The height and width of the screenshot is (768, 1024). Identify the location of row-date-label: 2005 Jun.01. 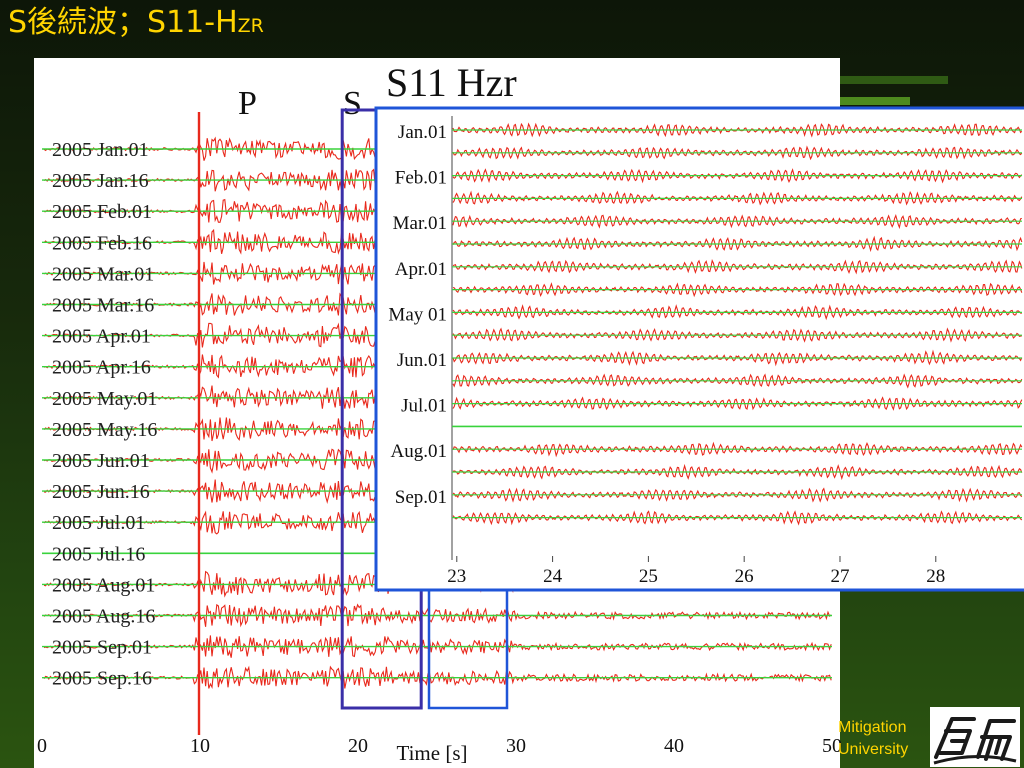
(101, 461).